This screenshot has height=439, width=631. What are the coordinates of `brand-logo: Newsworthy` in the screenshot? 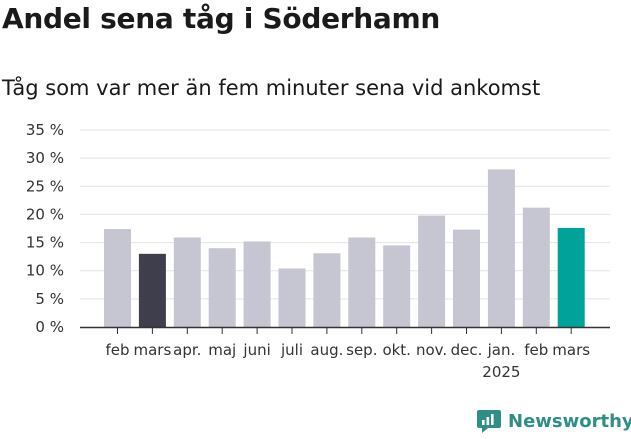 It's located at (553, 421).